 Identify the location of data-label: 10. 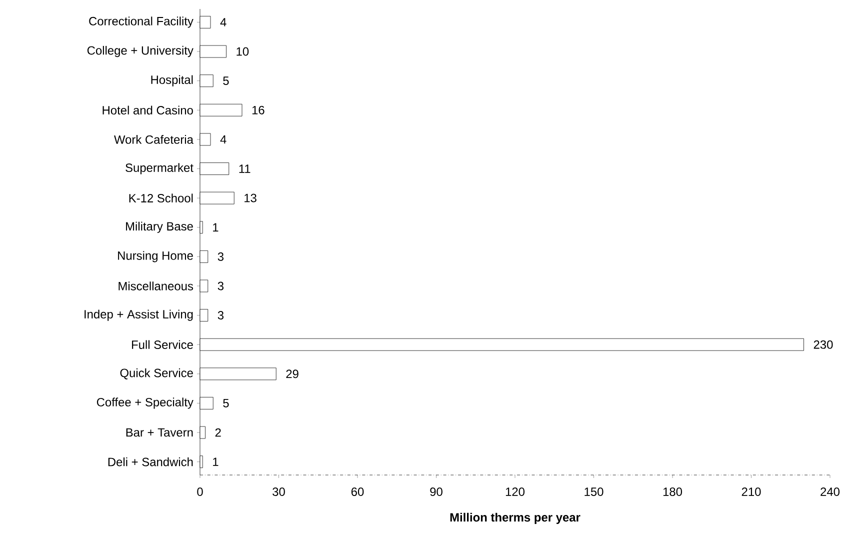
(242, 51).